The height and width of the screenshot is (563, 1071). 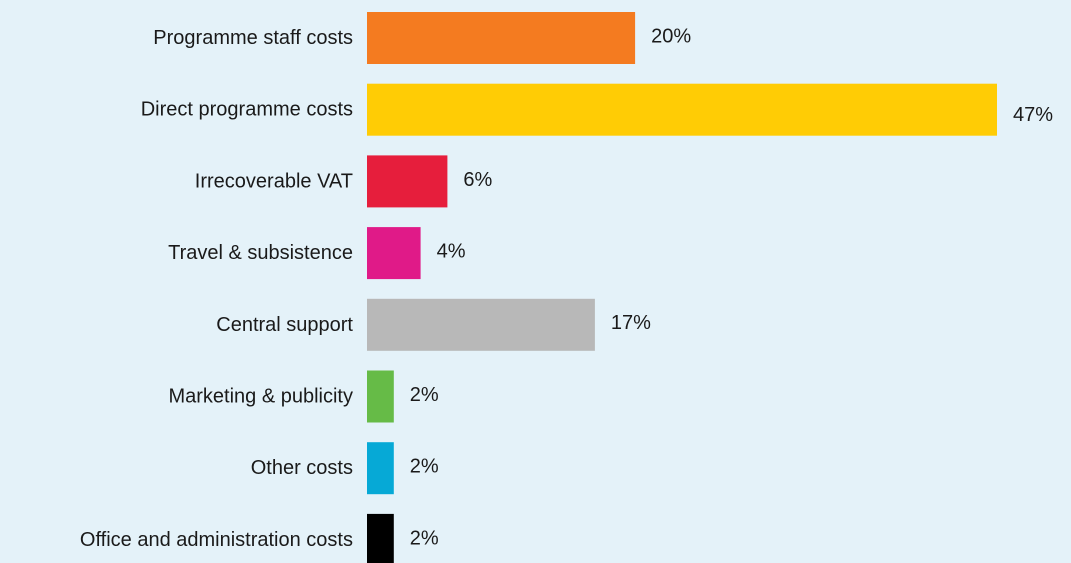 I want to click on bar-row: Irrecoverable VAT 6%, so click(x=344, y=181).